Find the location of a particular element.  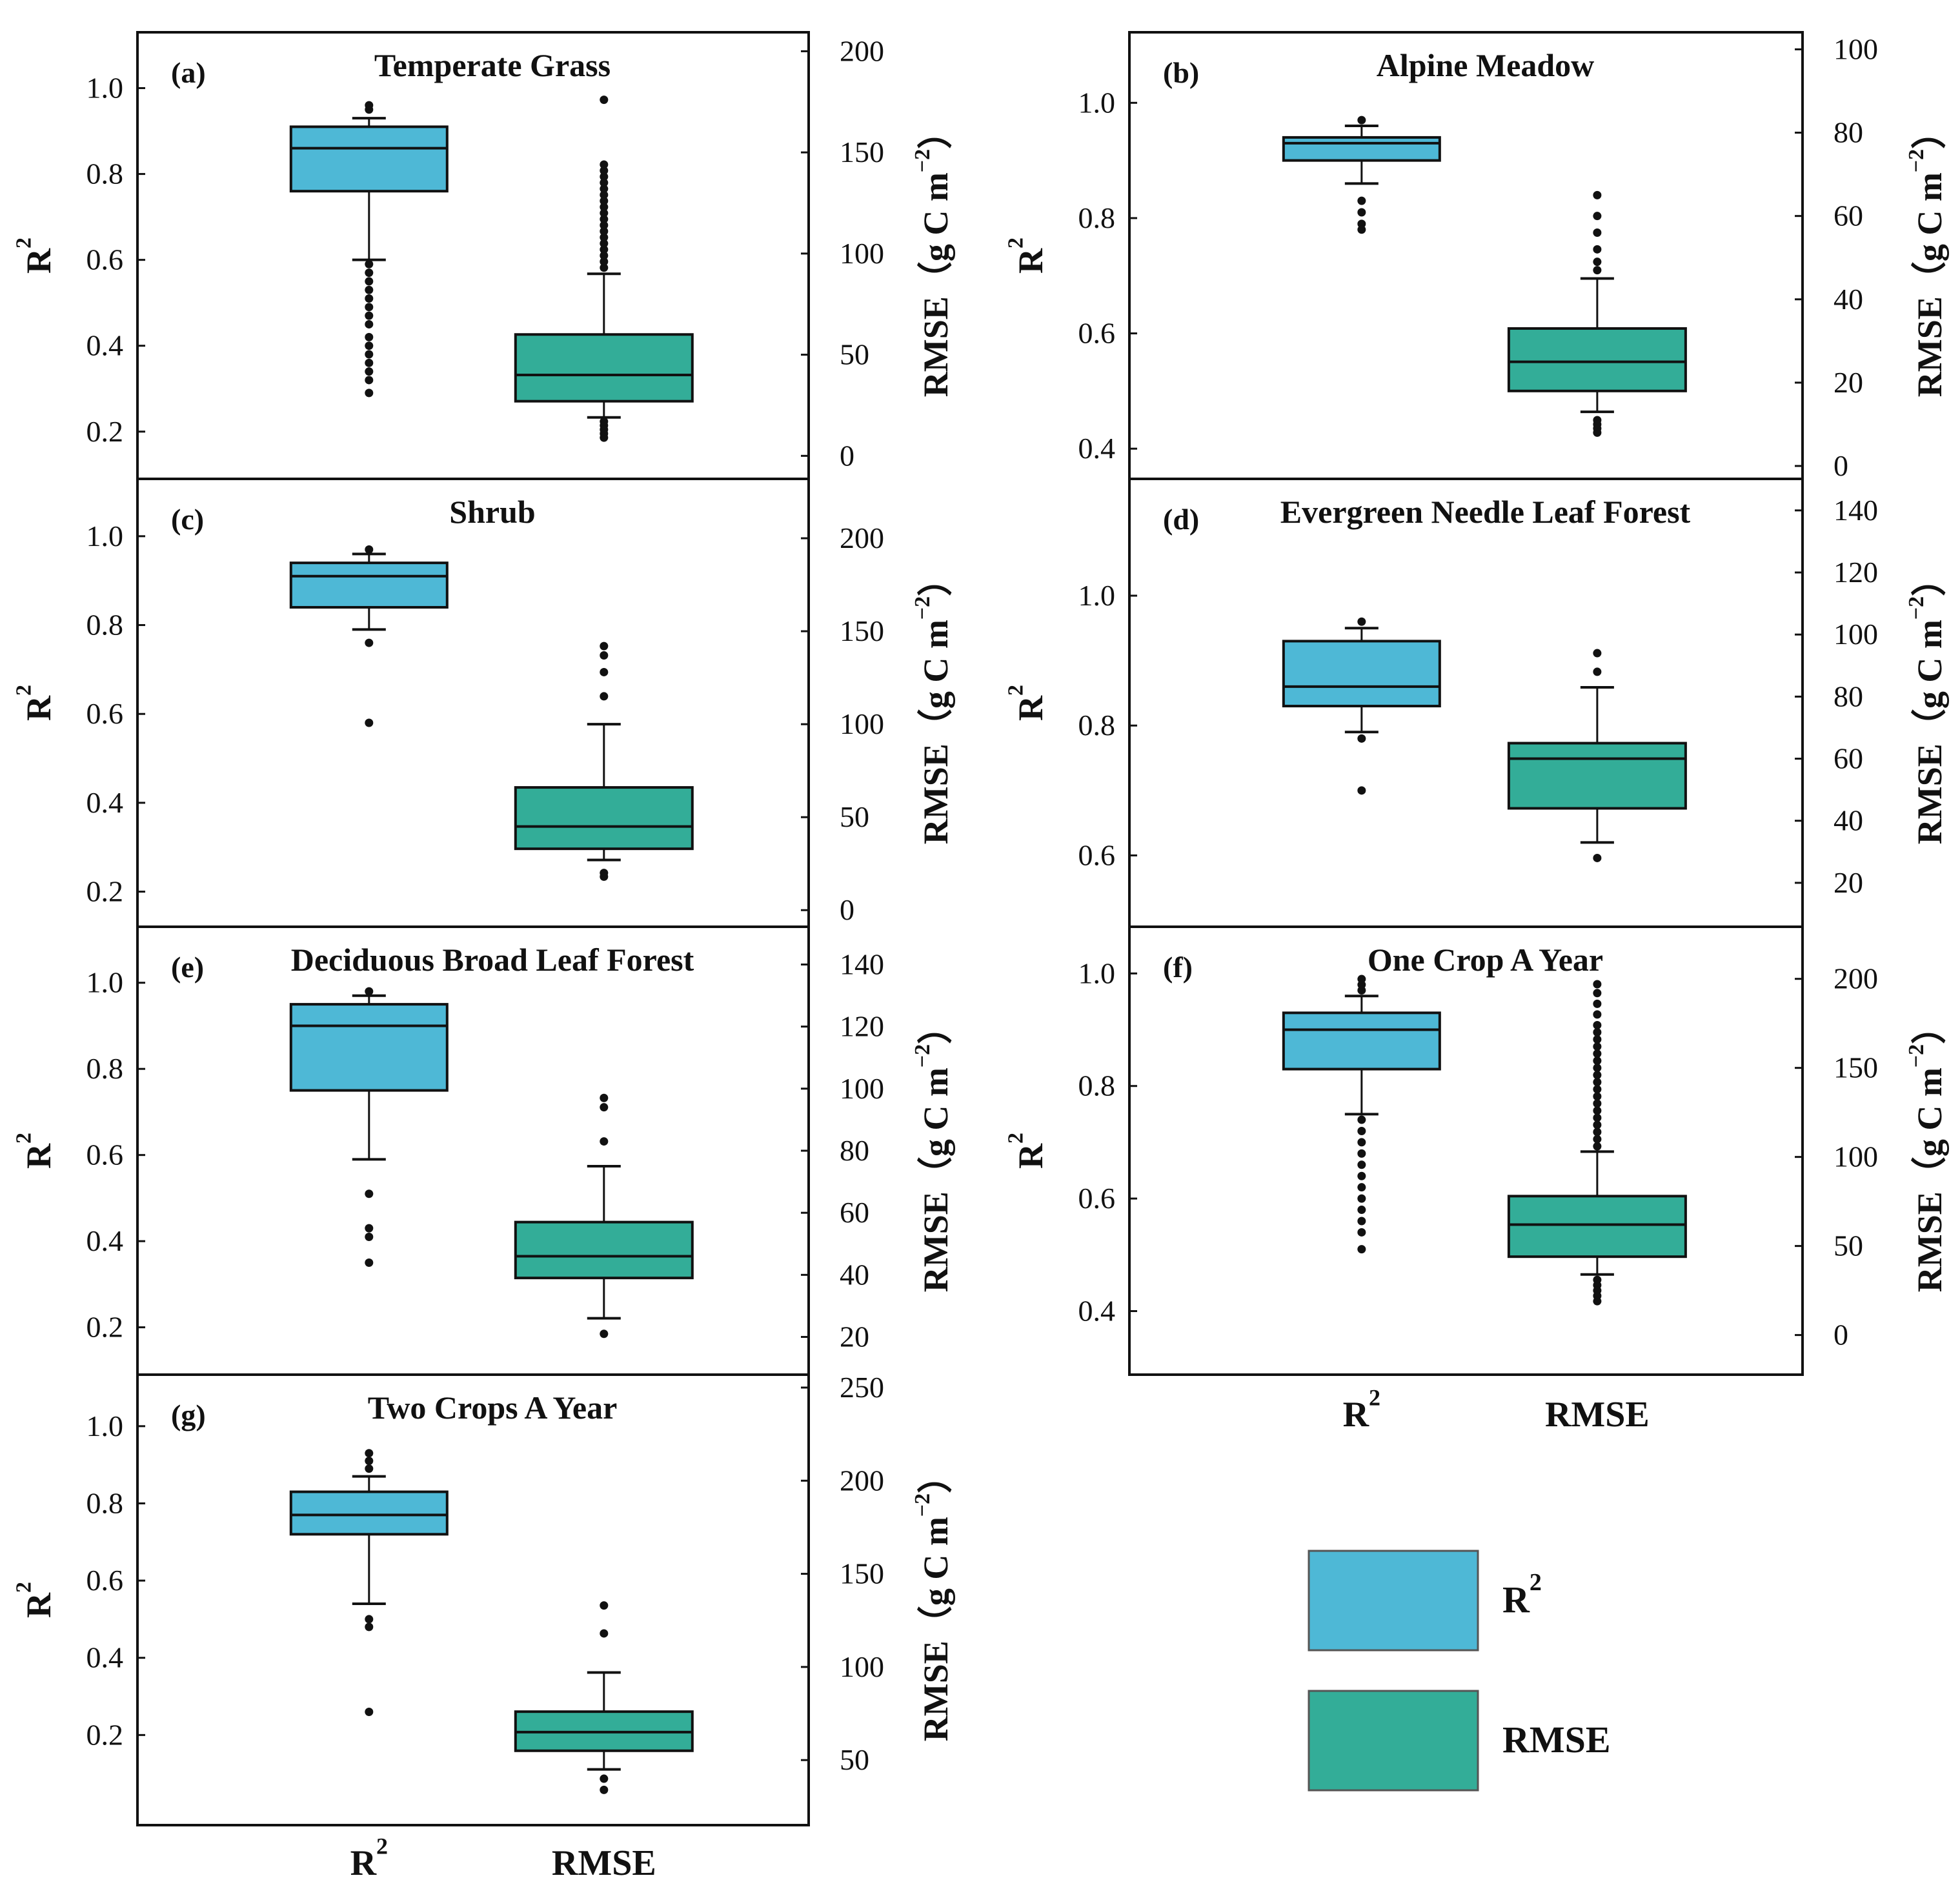

panel-title: Alpine Meadow is located at coordinates (1486, 65).